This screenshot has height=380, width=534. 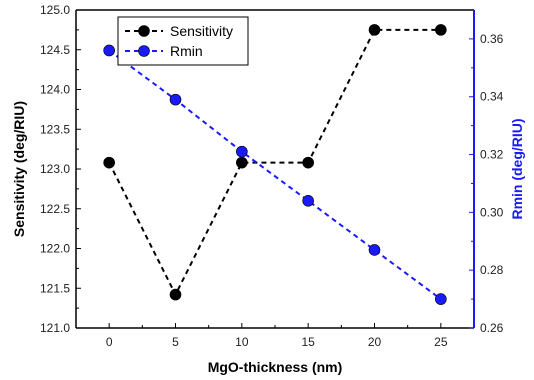 What do you see at coordinates (55, 249) in the screenshot?
I see `y-left-tick-label: 122.0` at bounding box center [55, 249].